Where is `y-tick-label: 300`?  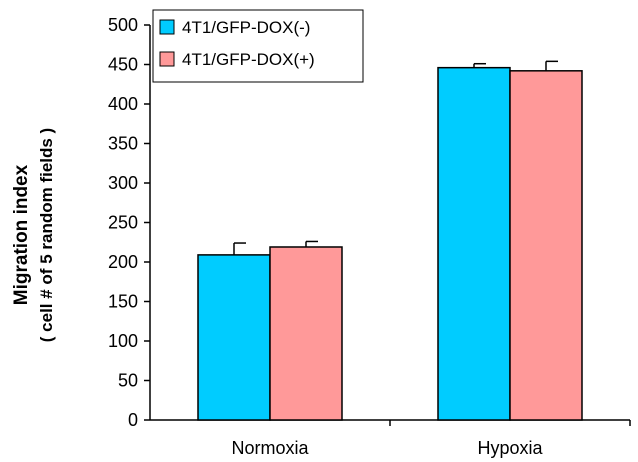
y-tick-label: 300 is located at coordinates (123, 183).